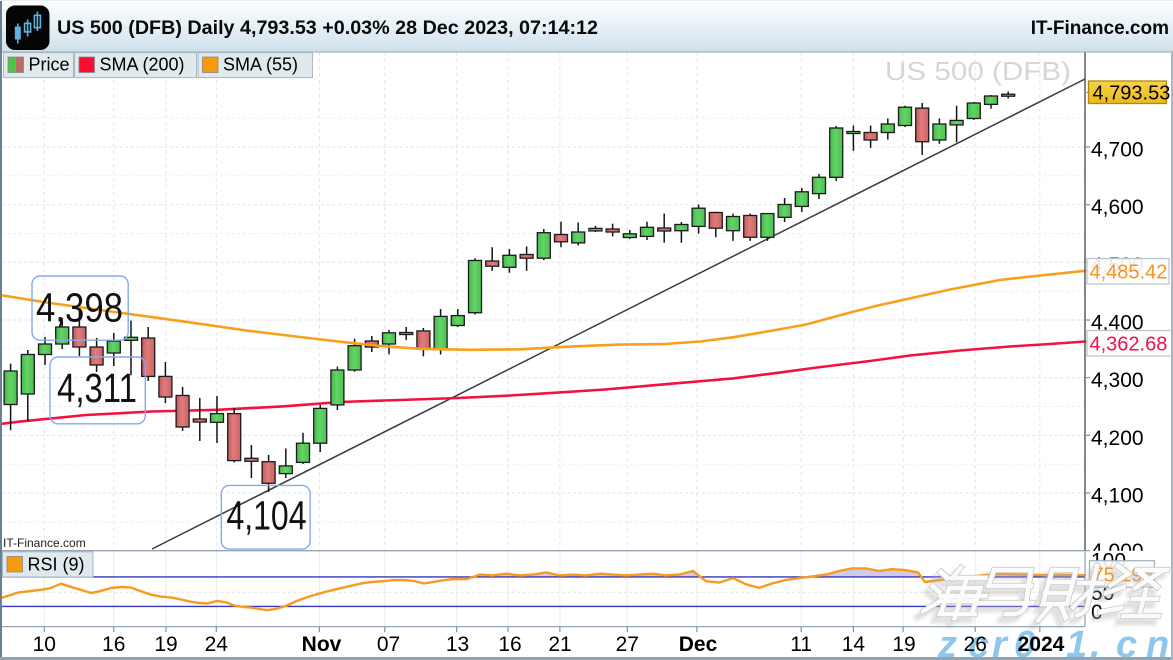 The image size is (1173, 660). I want to click on svg-text: Price, so click(49, 65).